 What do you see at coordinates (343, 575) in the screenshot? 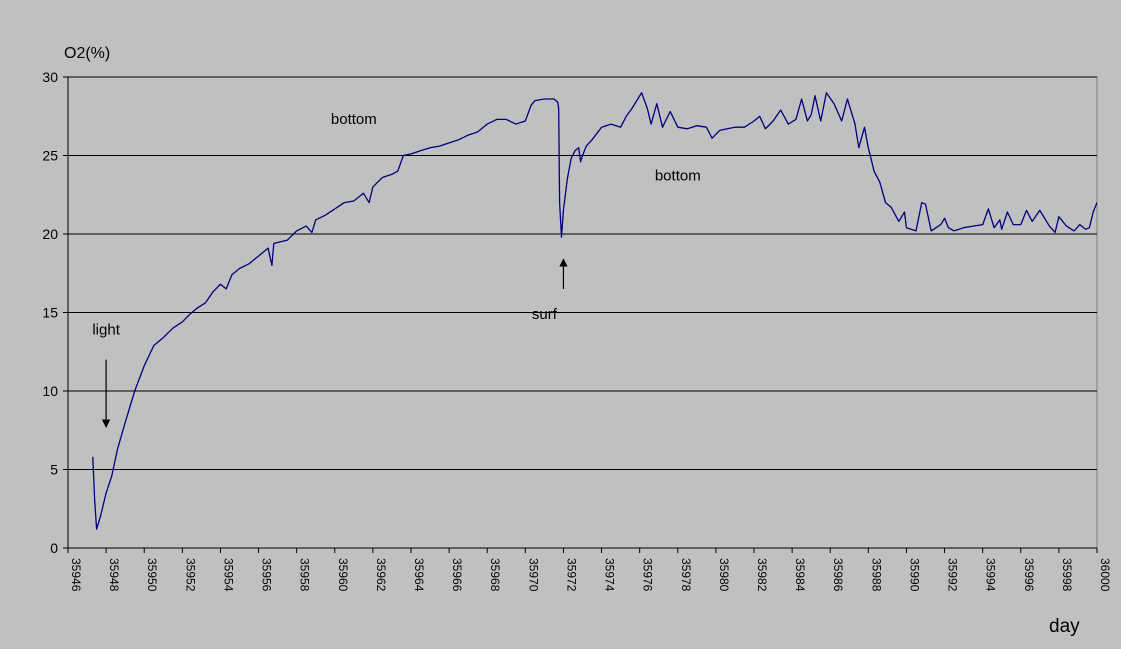
I see `x-tick-label: 35960` at bounding box center [343, 575].